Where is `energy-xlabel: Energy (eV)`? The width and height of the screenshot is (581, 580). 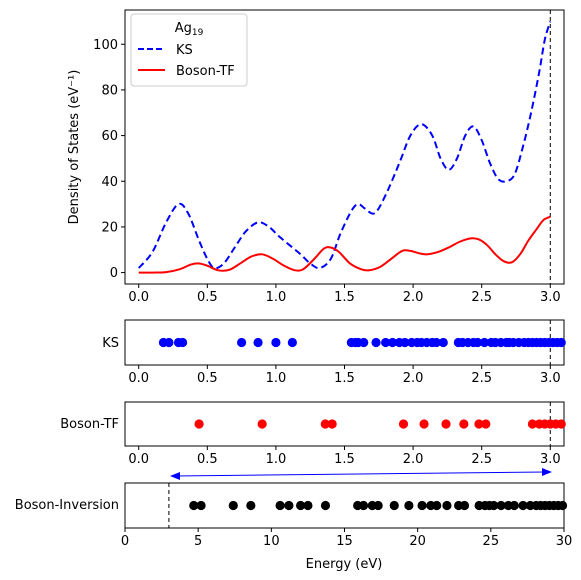 energy-xlabel: Energy (eV) is located at coordinates (344, 564).